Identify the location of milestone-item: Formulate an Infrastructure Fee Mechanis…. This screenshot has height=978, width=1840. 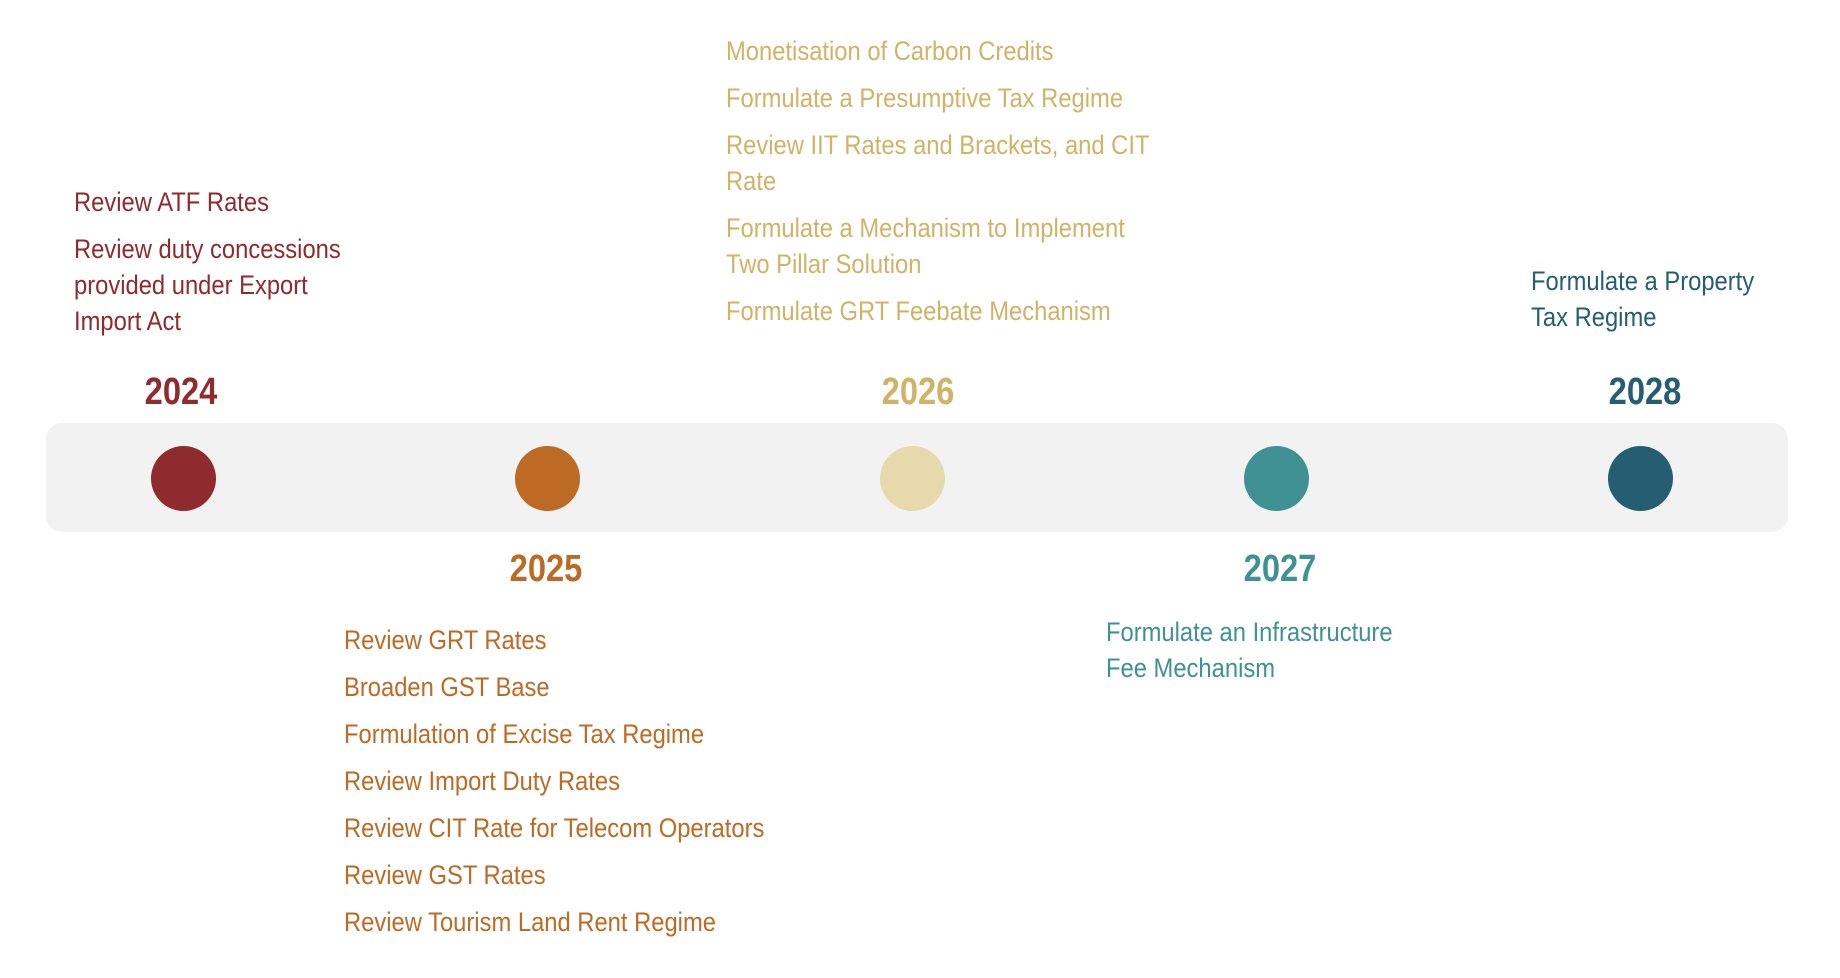
(1249, 650).